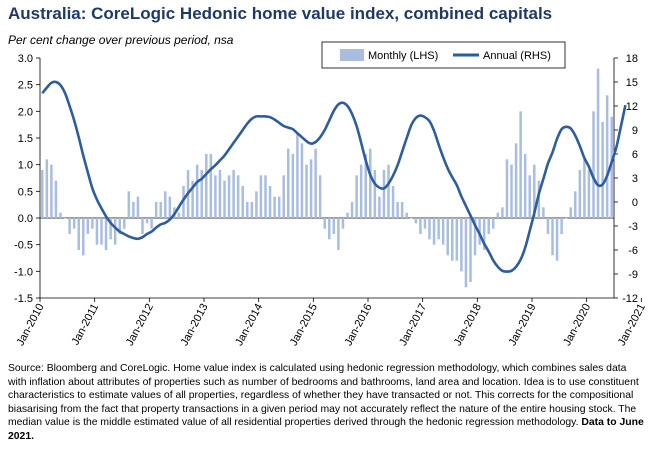 The image size is (650, 455). What do you see at coordinates (23, 246) in the screenshot?
I see `left-tick-label: -0.5` at bounding box center [23, 246].